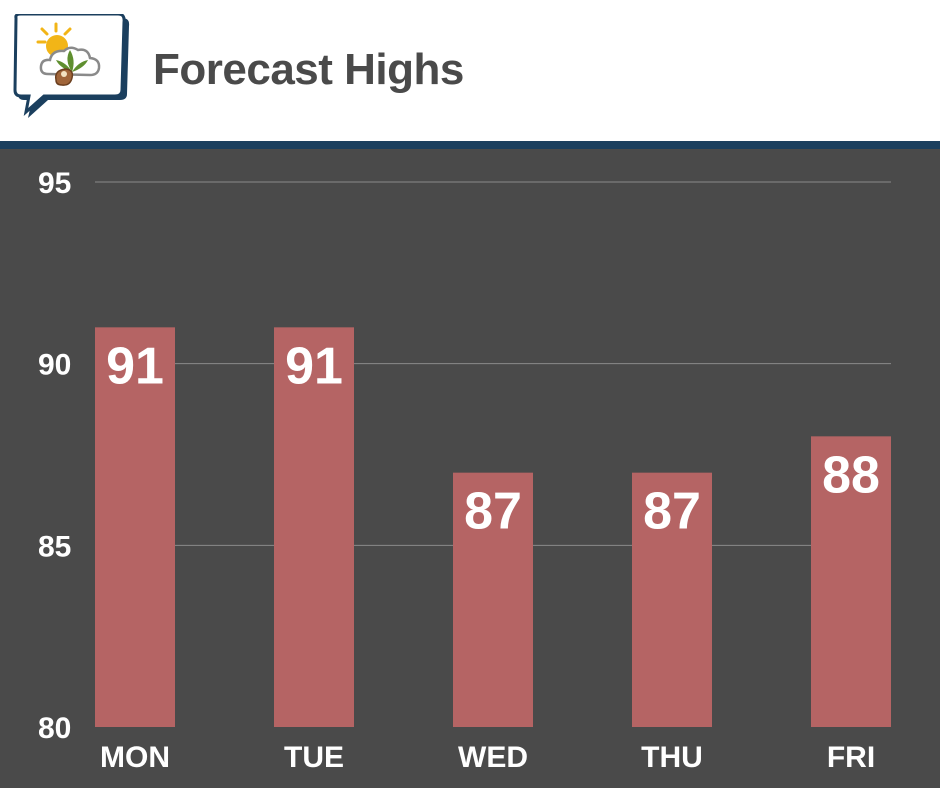 The width and height of the screenshot is (940, 788). What do you see at coordinates (54, 365) in the screenshot?
I see `y-tick-label: 90` at bounding box center [54, 365].